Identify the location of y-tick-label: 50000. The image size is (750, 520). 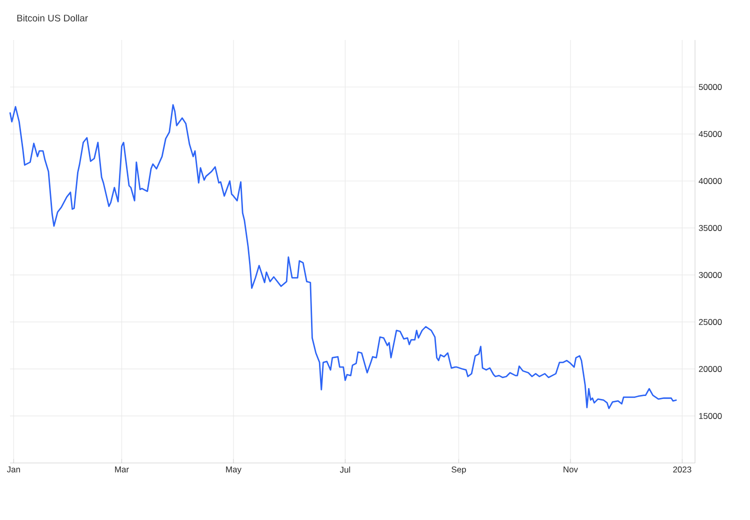
(710, 87).